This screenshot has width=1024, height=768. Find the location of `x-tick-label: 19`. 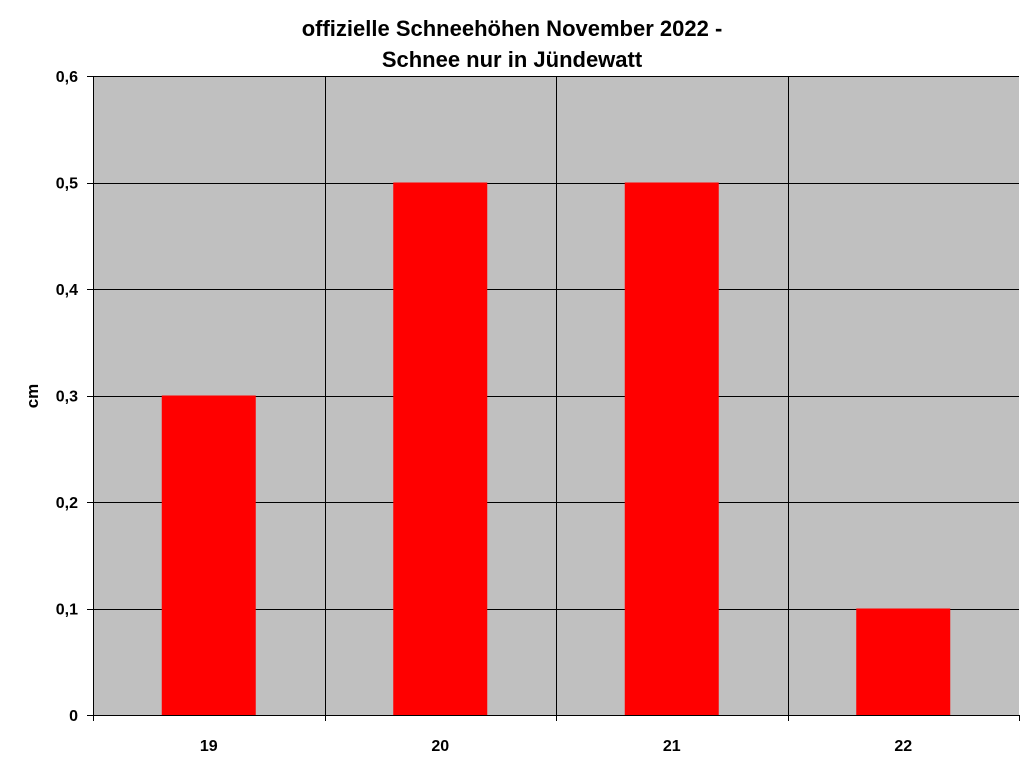

x-tick-label: 19 is located at coordinates (209, 746).